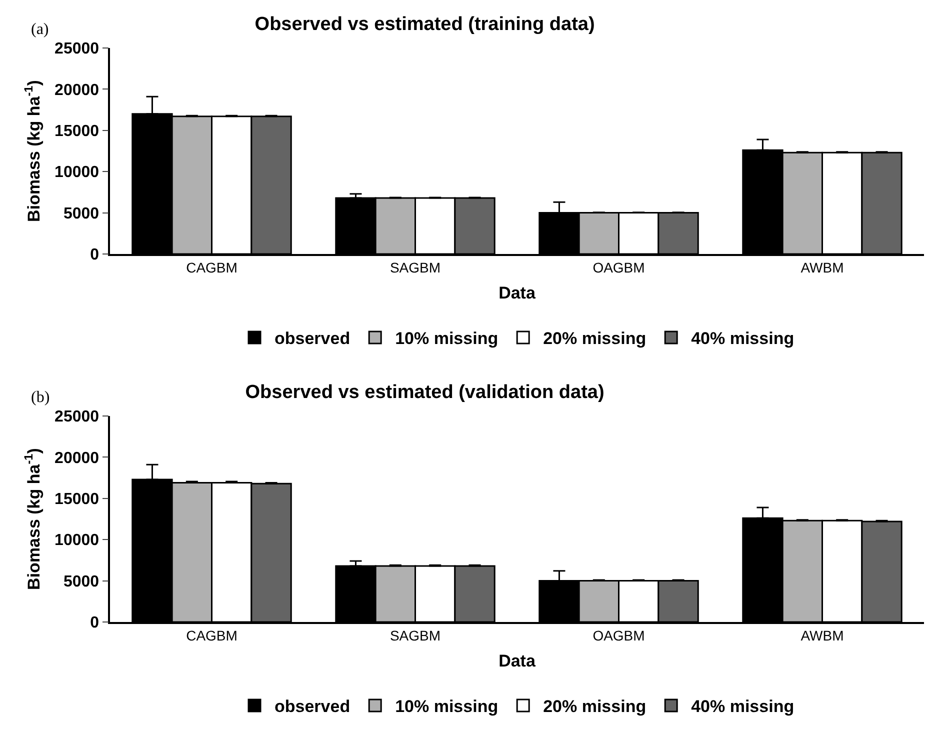  What do you see at coordinates (424, 24) in the screenshot?
I see `chart-title: Observed vs estimated (training data)` at bounding box center [424, 24].